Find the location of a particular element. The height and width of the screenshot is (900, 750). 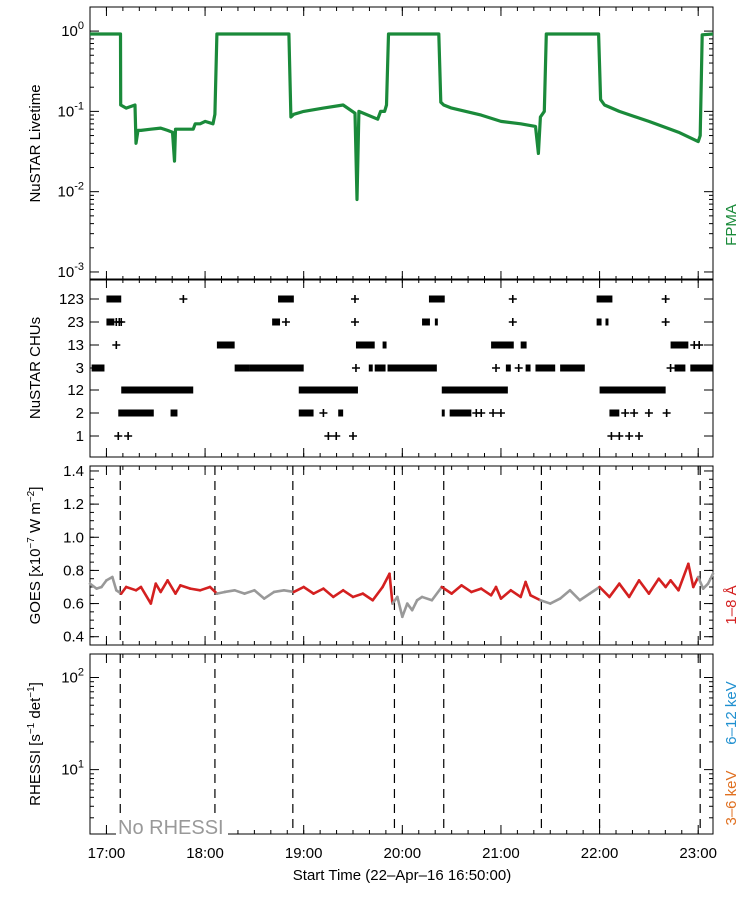

y-tick-label: 10⁻² is located at coordinates (71, 191).